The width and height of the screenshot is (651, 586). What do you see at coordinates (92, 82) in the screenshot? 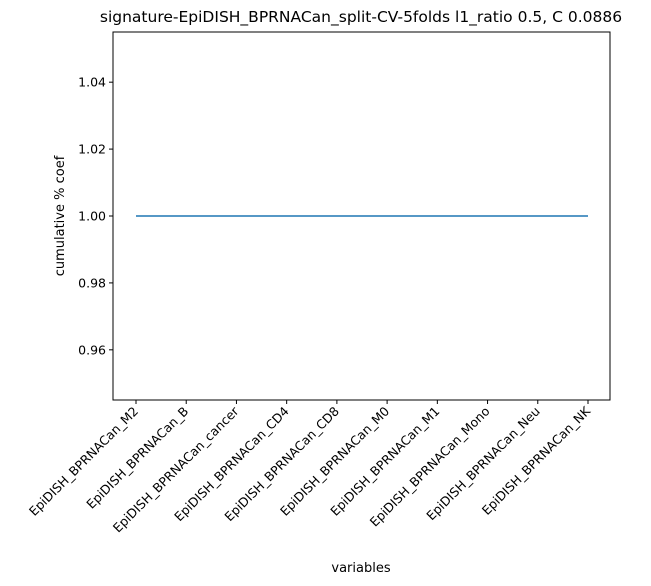
I see `y-tick-label: 1.04` at bounding box center [92, 82].